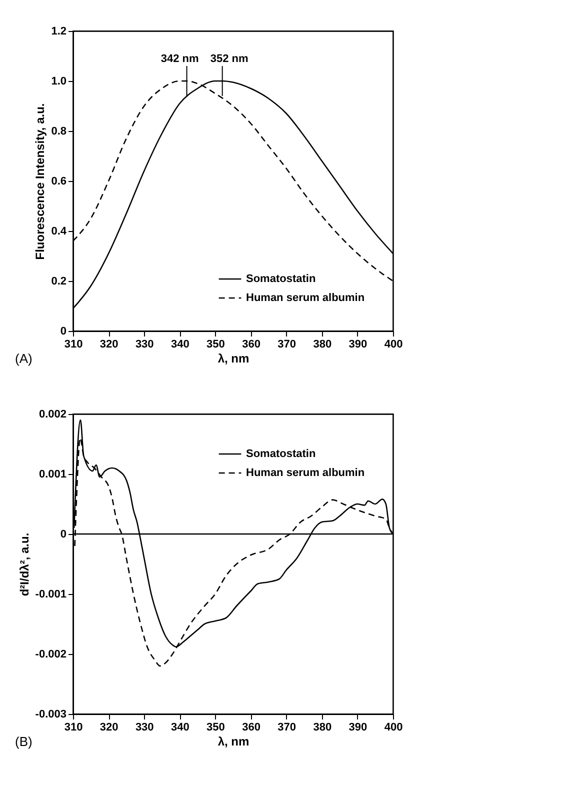  What do you see at coordinates (24, 564) in the screenshot?
I see `y-axis-title: d²I/dλ², a.u.` at bounding box center [24, 564].